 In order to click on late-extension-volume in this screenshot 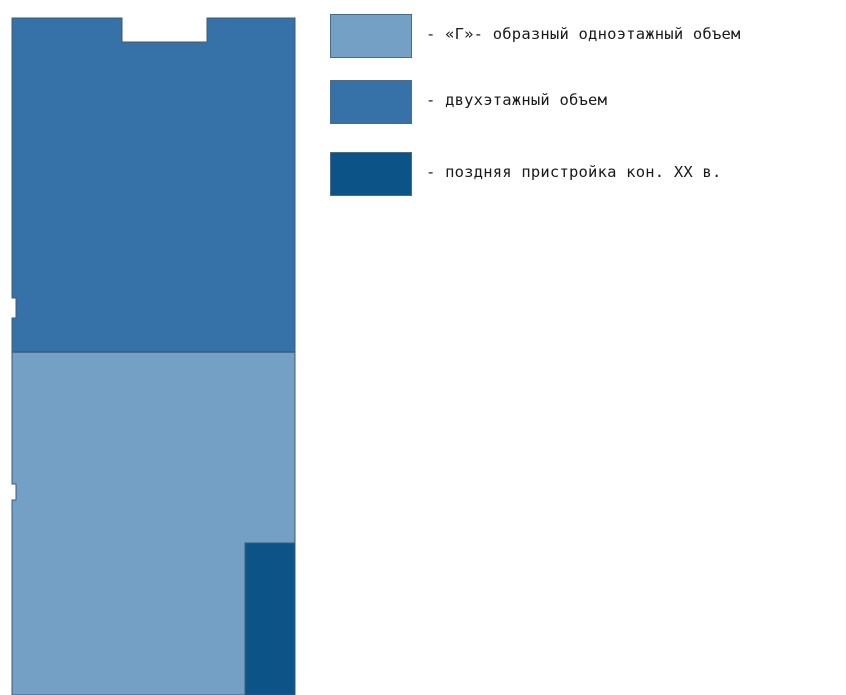, I will do `click(270, 618)`.